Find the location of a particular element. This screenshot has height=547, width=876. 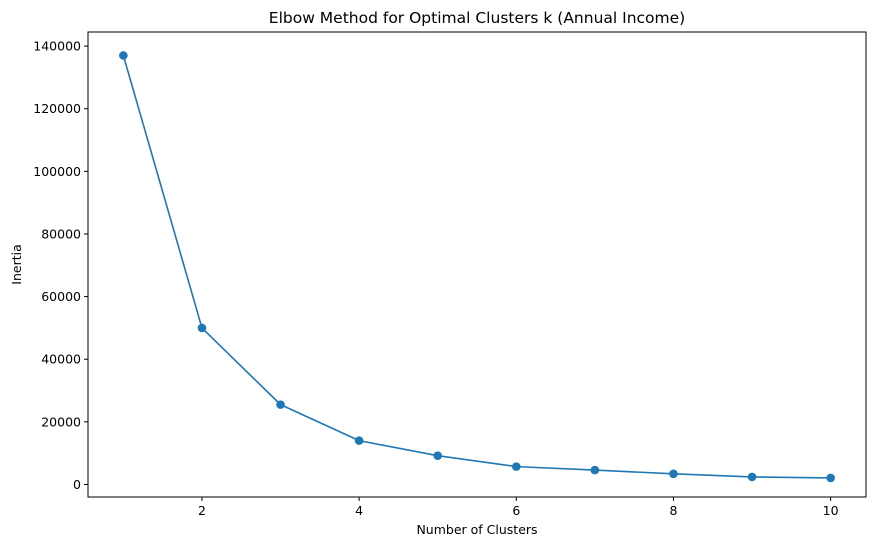

x-axis: 2 4 6 8 10 is located at coordinates (518, 507).